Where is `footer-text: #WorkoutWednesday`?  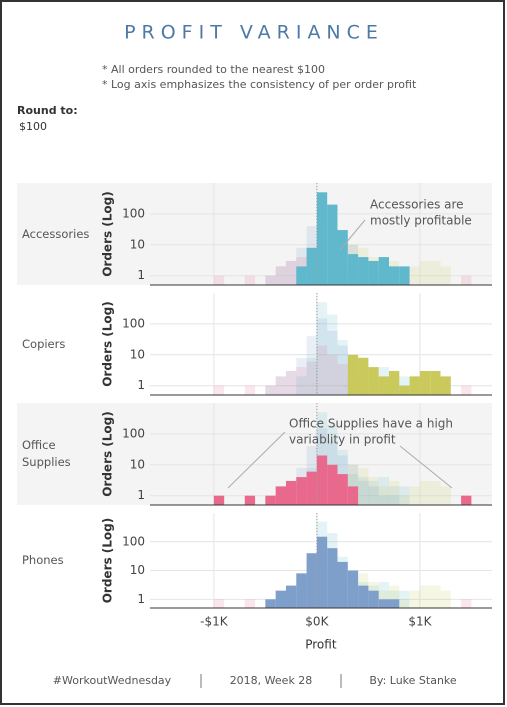
footer-text: #WorkoutWednesday is located at coordinates (112, 680).